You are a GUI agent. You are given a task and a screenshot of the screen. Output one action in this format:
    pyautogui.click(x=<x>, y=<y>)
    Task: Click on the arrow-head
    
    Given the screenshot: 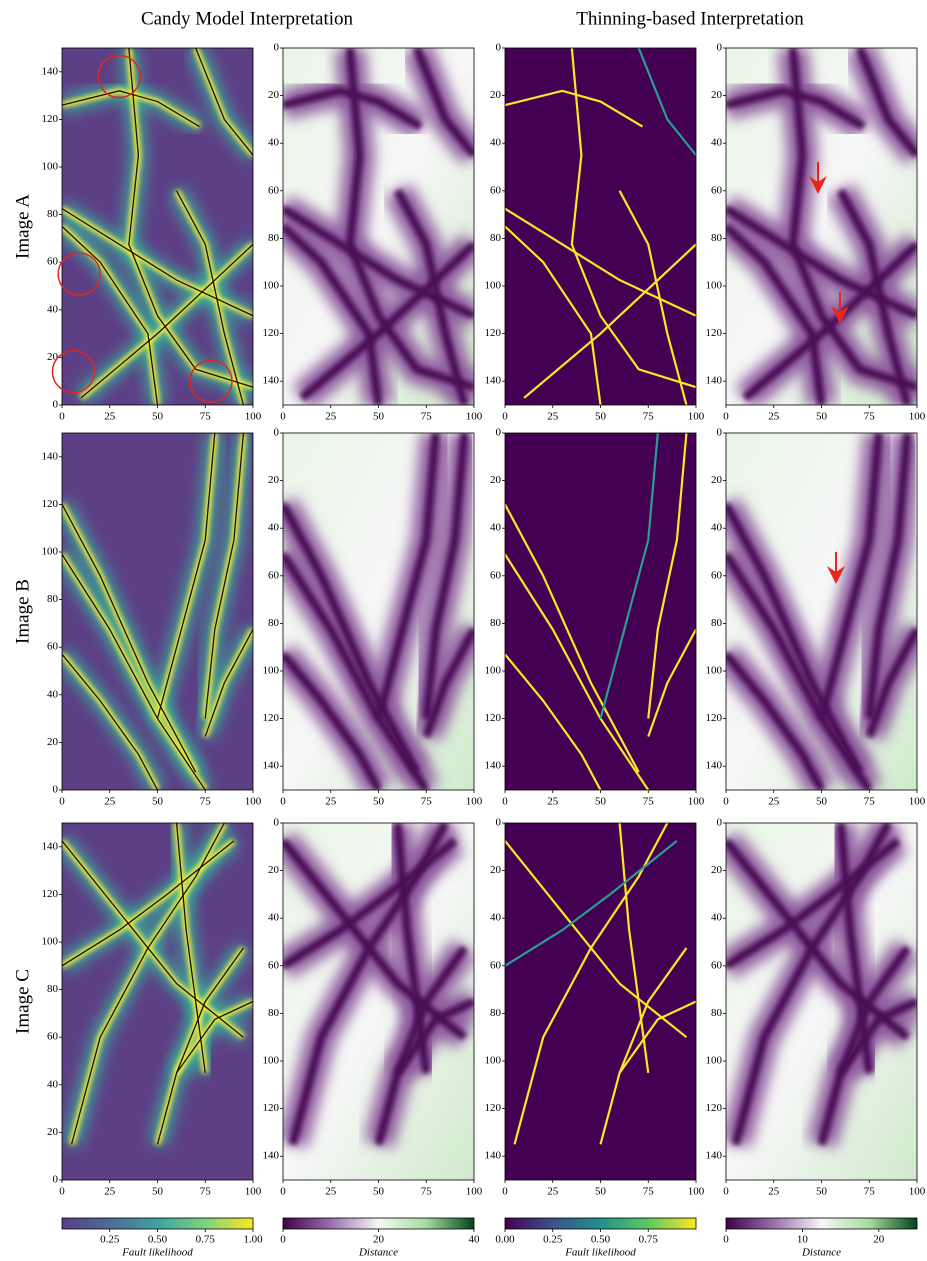 What is the action you would take?
    pyautogui.click(x=836, y=575)
    